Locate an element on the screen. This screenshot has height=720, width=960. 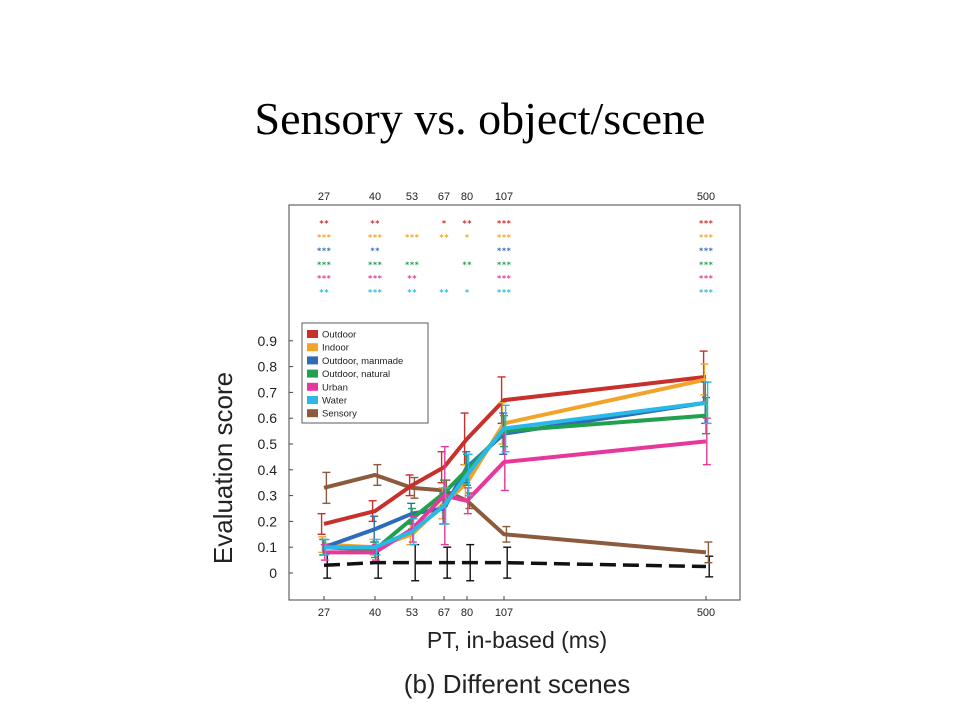
slide-title: Sensory vs. object/scene is located at coordinates (480, 118).